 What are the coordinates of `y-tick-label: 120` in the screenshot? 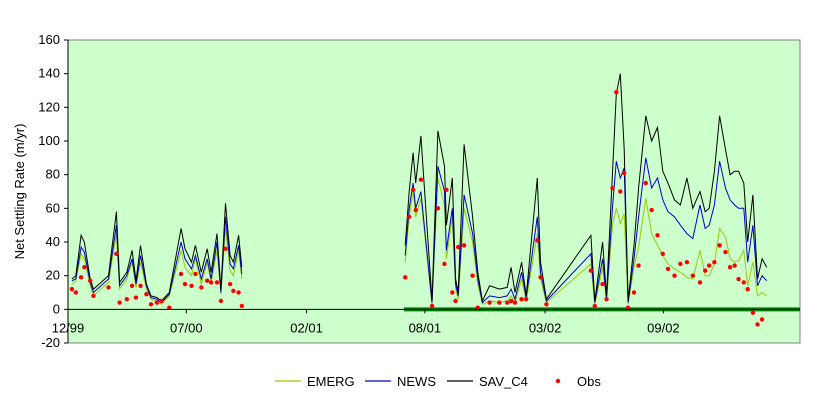 It's located at (49, 106).